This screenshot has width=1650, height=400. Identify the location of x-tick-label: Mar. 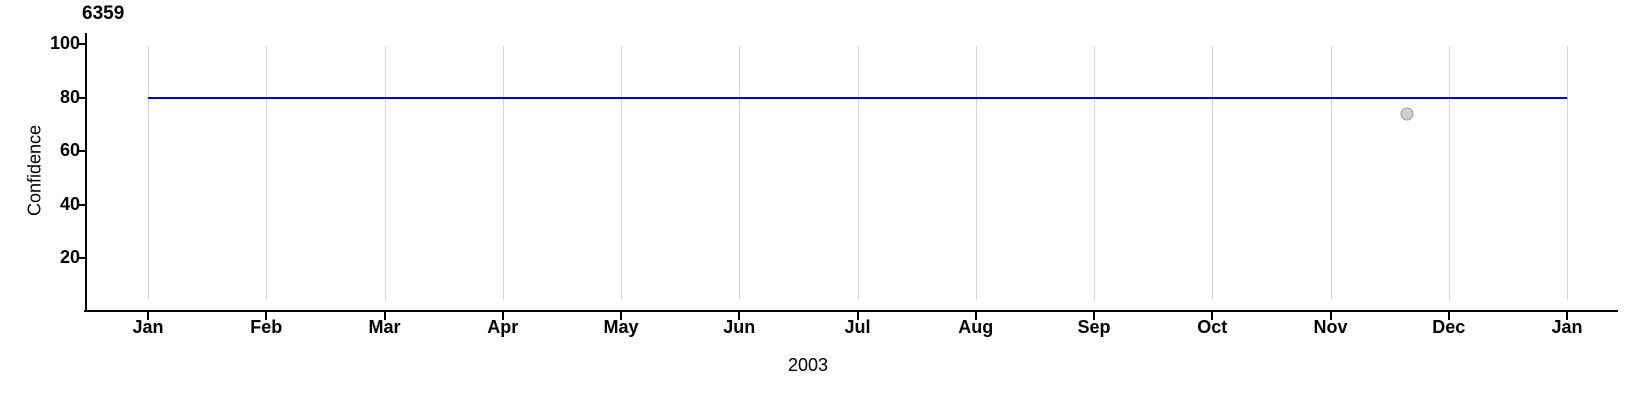
(384, 327).